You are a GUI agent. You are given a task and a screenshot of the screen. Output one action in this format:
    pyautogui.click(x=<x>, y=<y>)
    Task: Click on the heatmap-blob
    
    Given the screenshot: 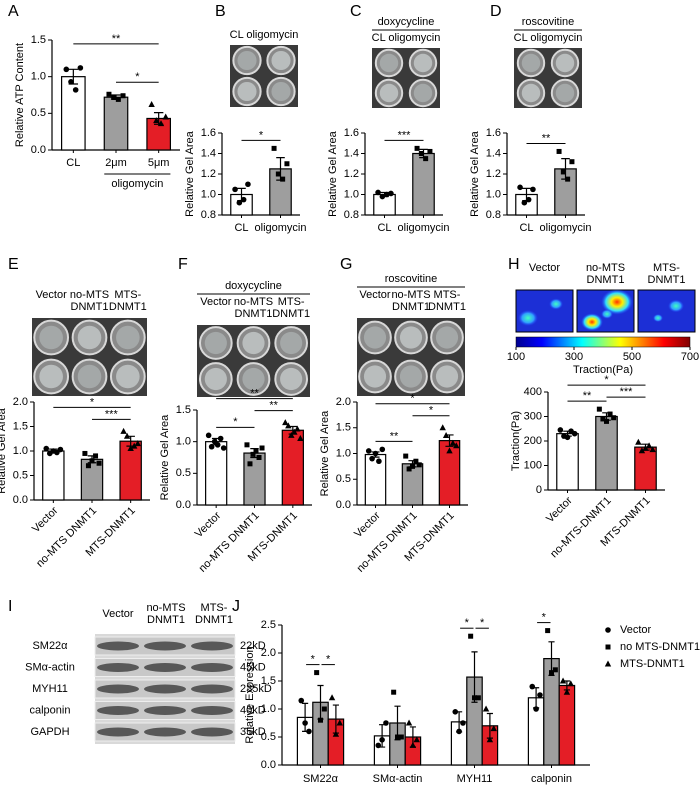 What is the action you would take?
    pyautogui.click(x=676, y=306)
    